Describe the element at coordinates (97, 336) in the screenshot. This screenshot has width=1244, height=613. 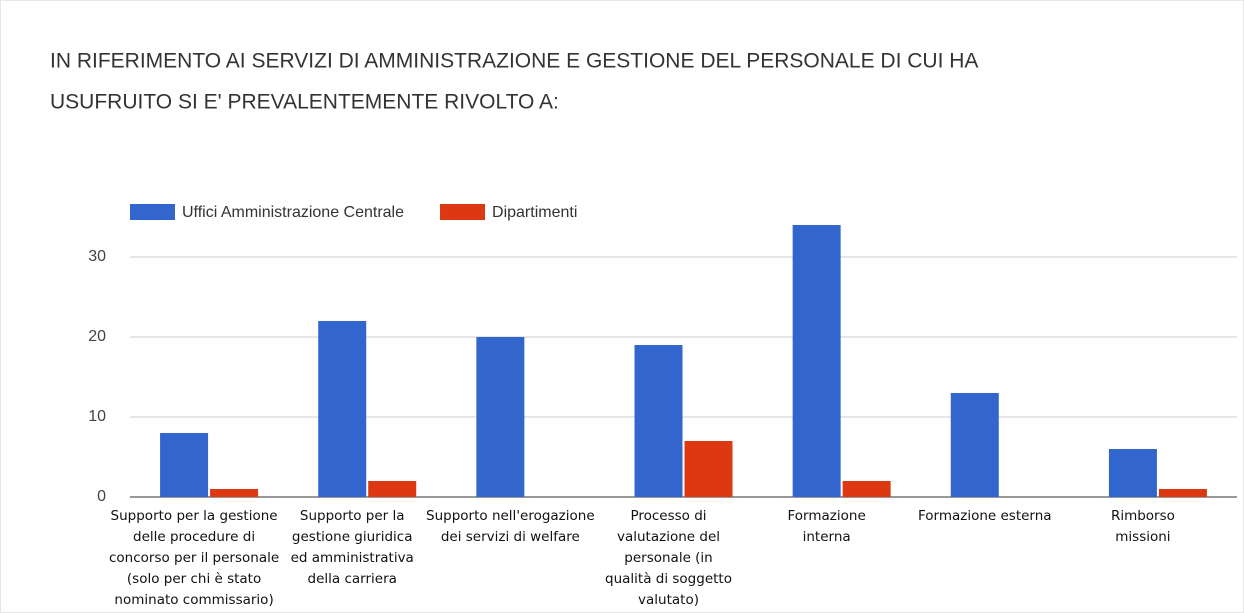
I see `y-tick-label: 20` at that location.